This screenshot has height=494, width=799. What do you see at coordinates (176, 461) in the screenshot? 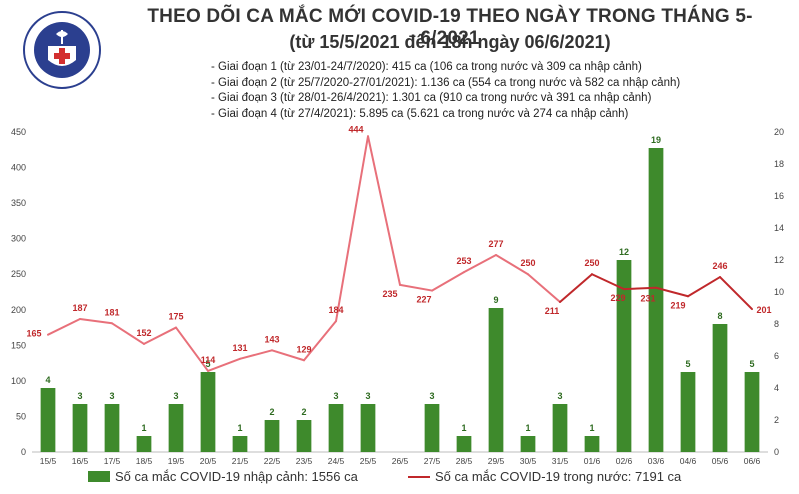
I see `x-tick-label: 19/5` at bounding box center [176, 461].